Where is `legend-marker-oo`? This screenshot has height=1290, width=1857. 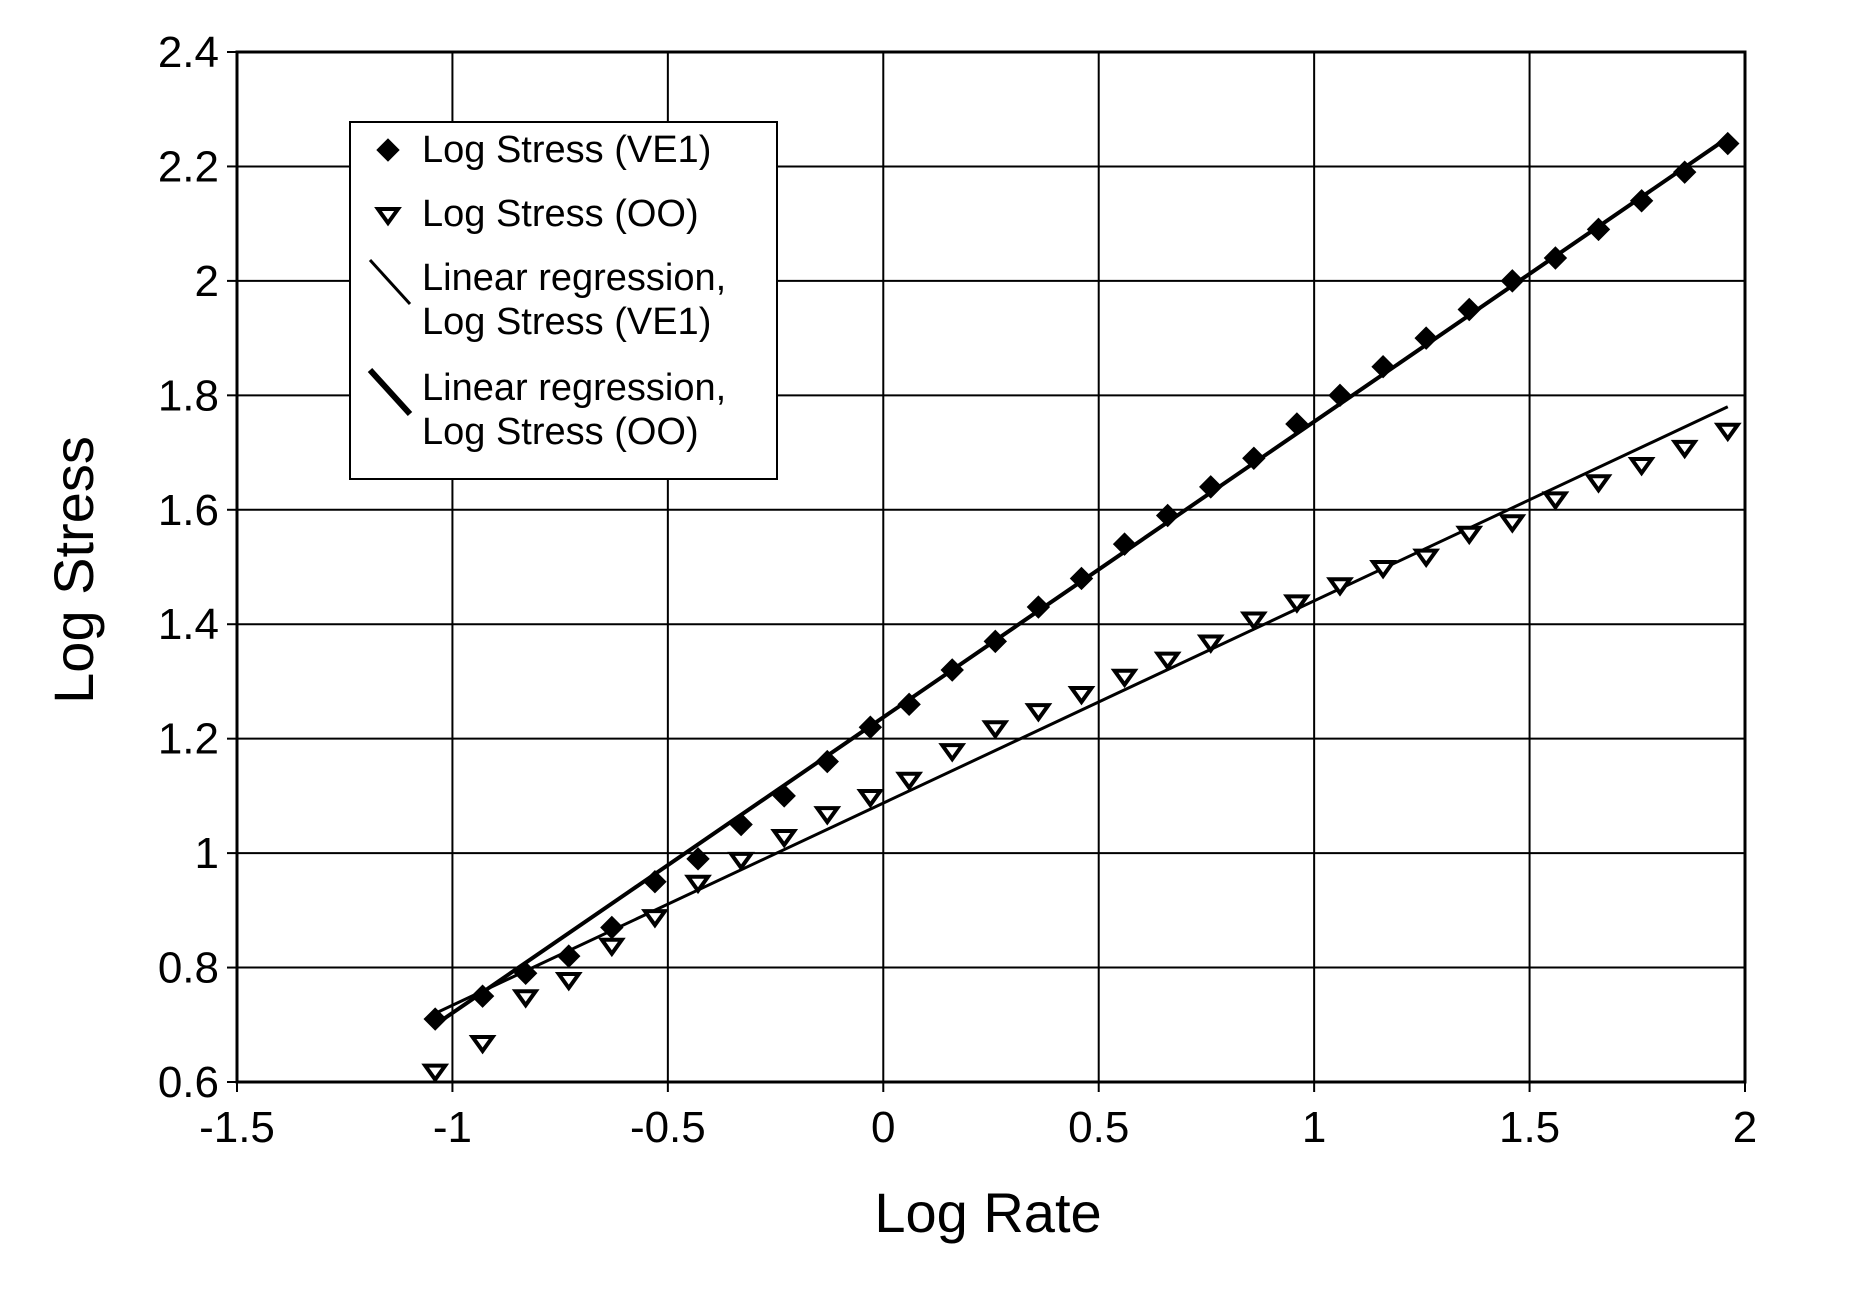 legend-marker-oo is located at coordinates (388, 217).